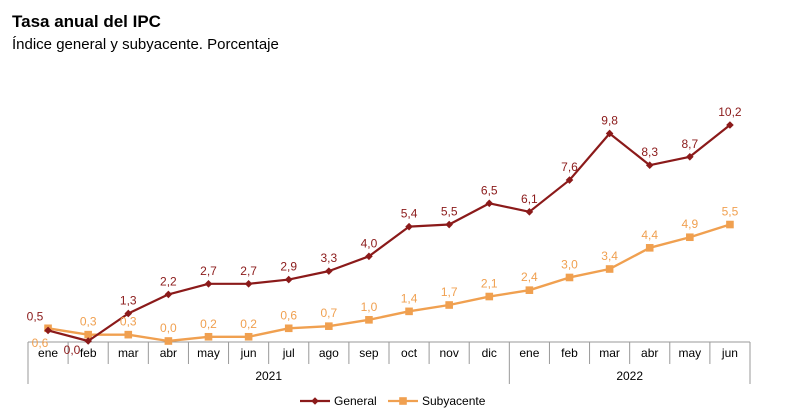 The width and height of the screenshot is (793, 420). I want to click on legend-marker-subyacente, so click(403, 401).